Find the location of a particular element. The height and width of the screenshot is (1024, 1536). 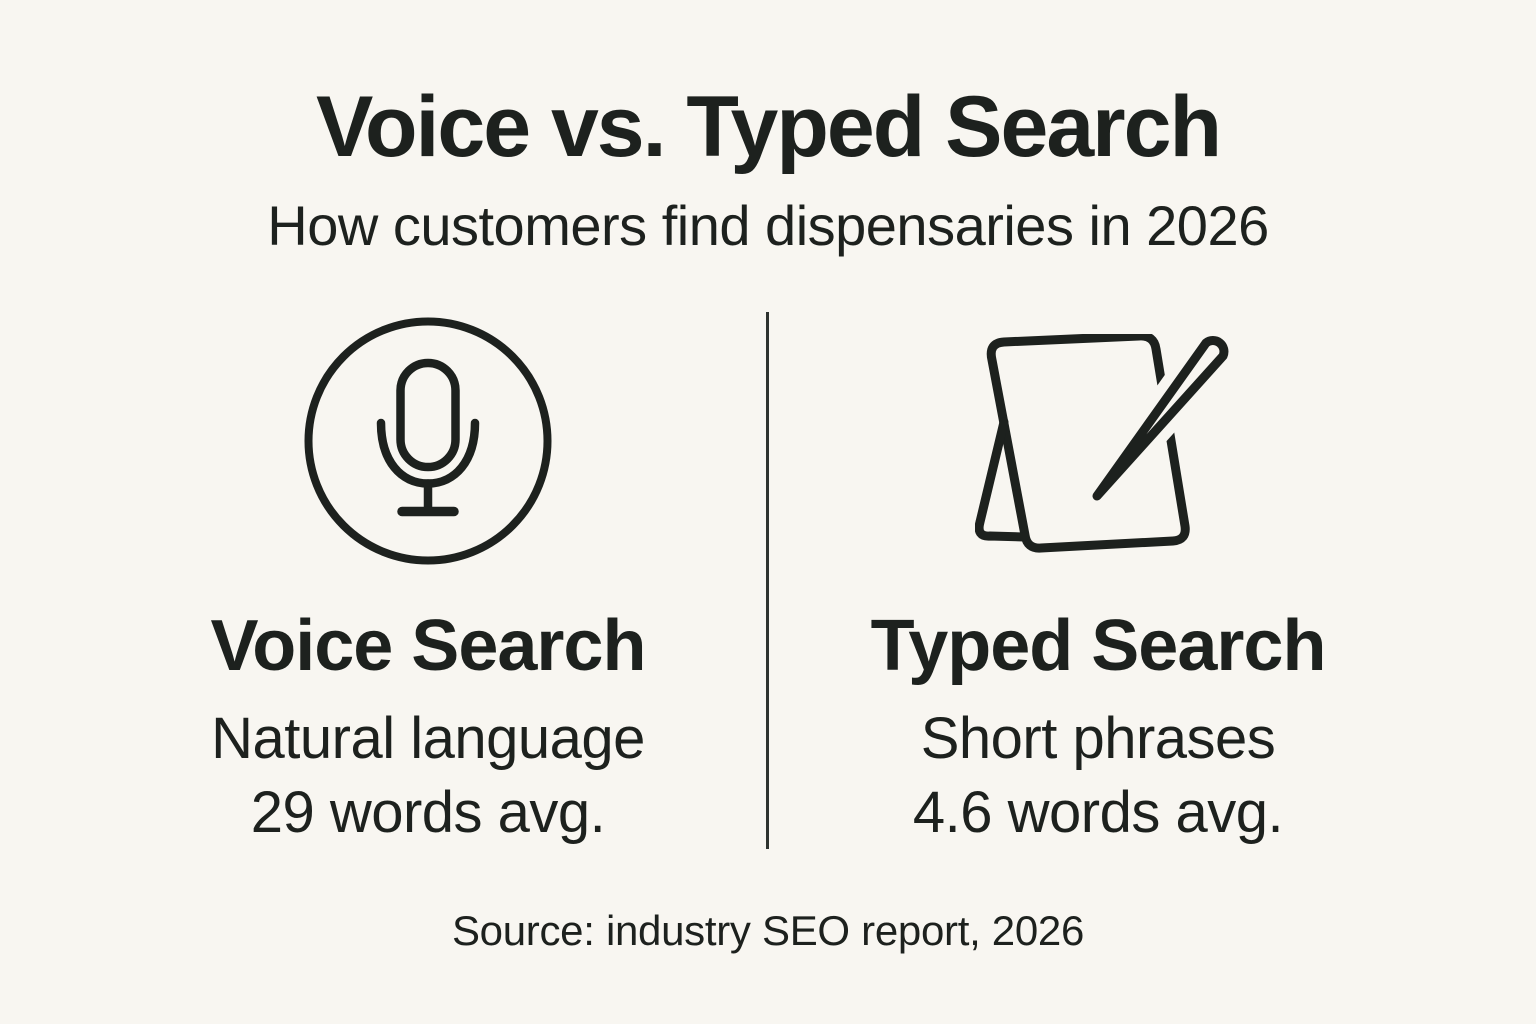

voice-search-description: Natural language is located at coordinates (428, 738).